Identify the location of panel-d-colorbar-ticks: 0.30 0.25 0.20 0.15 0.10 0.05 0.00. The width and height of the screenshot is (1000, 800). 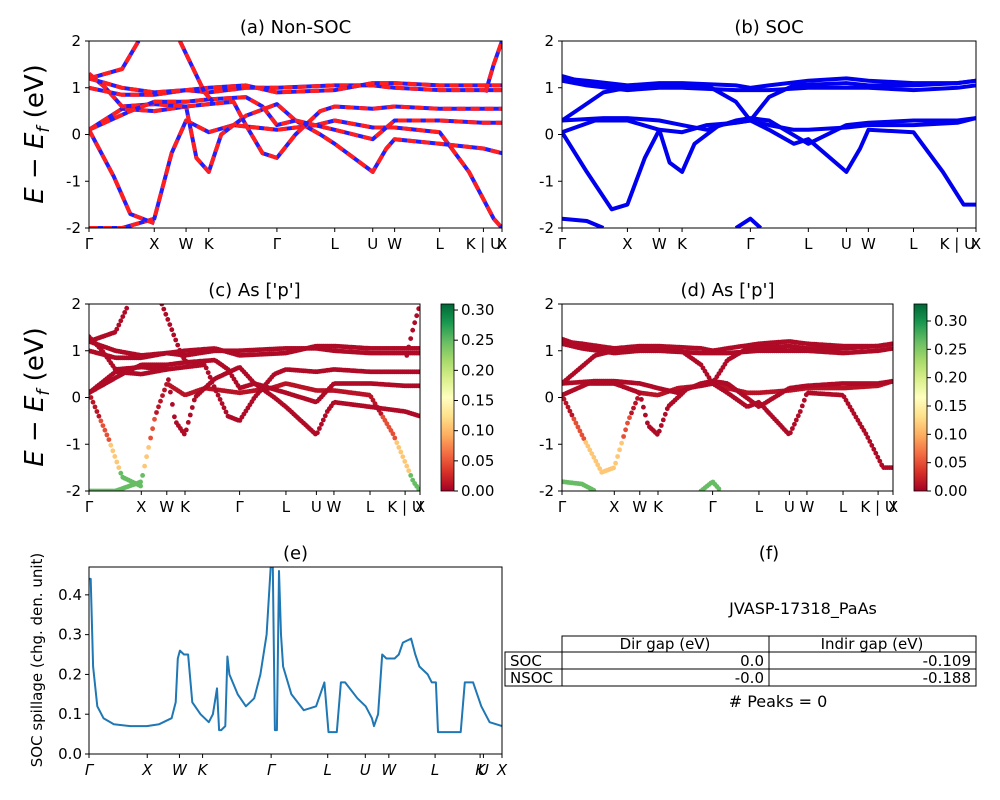
(947, 406).